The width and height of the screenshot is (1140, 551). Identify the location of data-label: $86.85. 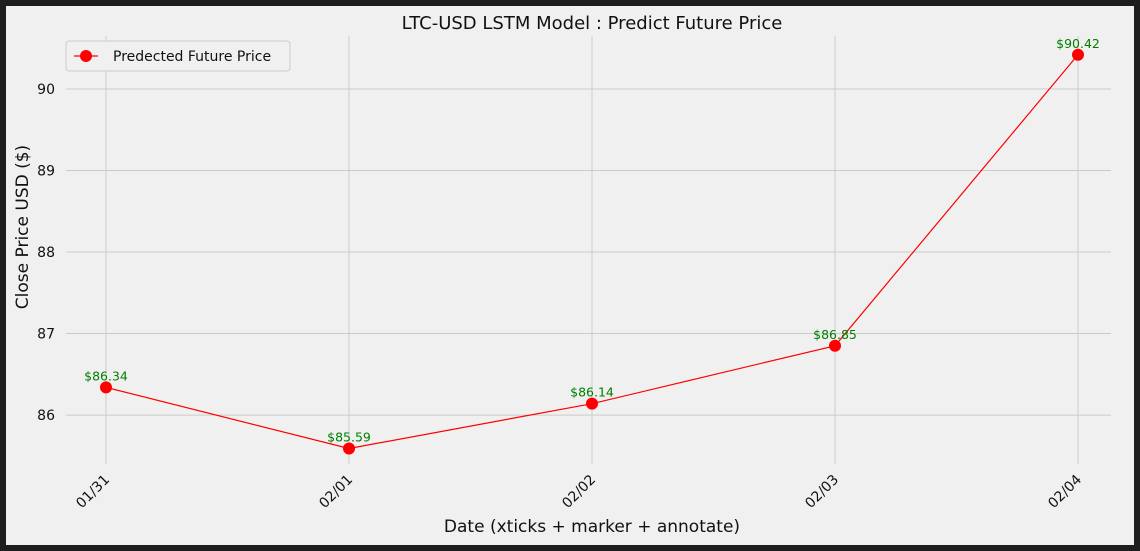
(835, 334).